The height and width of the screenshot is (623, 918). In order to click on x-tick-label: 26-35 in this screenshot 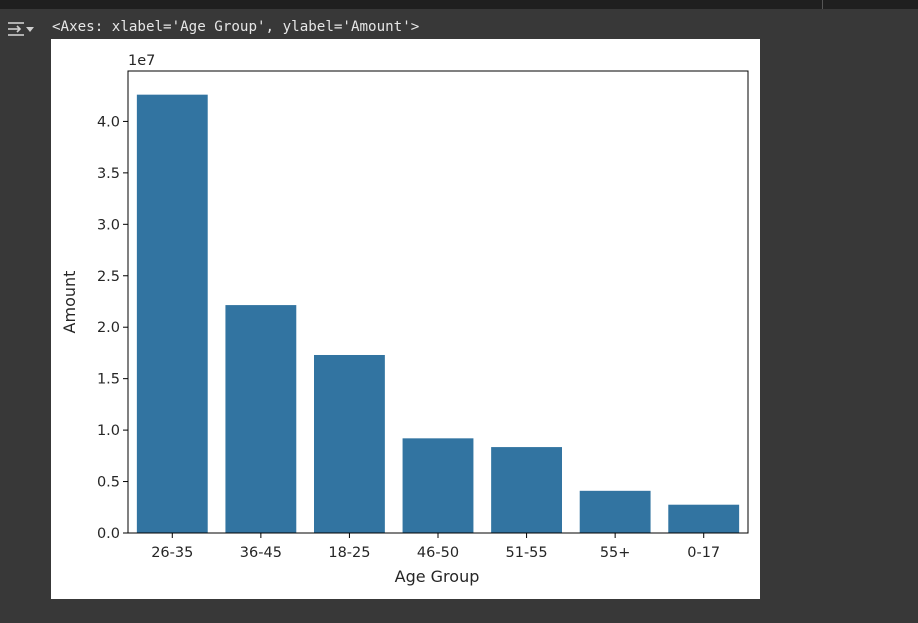, I will do `click(172, 553)`.